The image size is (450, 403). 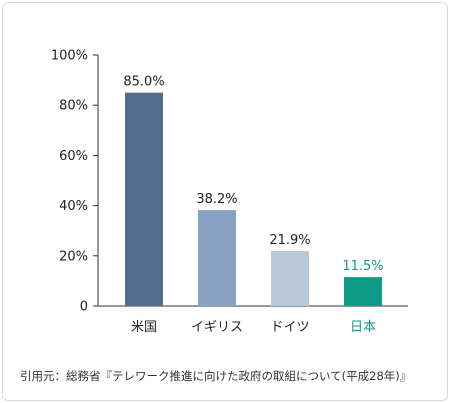 What do you see at coordinates (73, 256) in the screenshot?
I see `y-tick-label: 20%` at bounding box center [73, 256].